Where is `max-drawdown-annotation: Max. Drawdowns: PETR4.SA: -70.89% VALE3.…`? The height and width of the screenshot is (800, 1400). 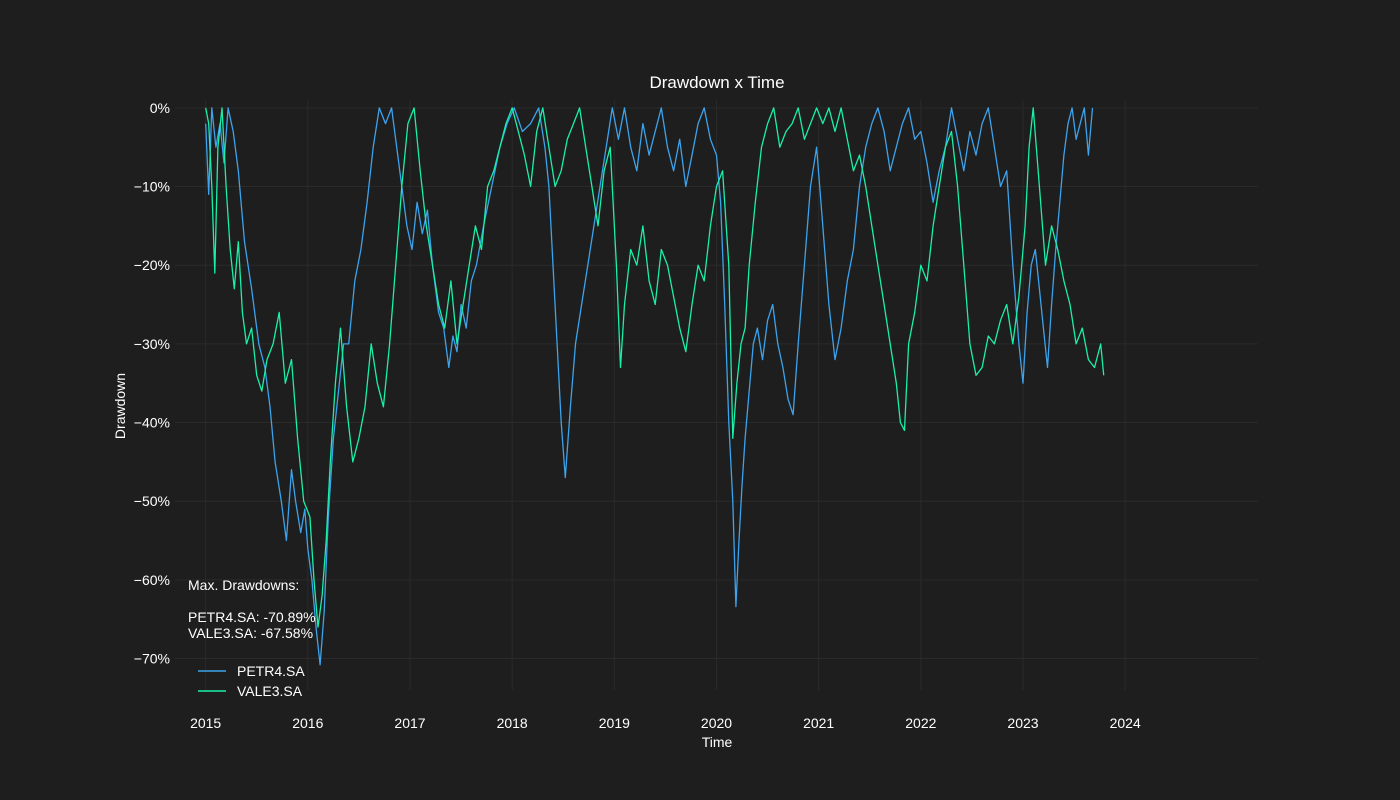
max-drawdown-annotation: Max. Drawdowns: PETR4.SA: -70.89% VALE3.… is located at coordinates (252, 609).